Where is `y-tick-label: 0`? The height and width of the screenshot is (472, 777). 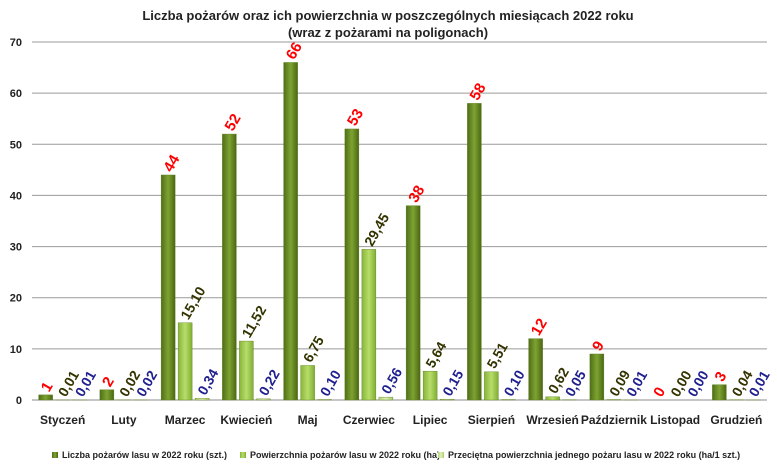 y-tick-label: 0 is located at coordinates (19, 401).